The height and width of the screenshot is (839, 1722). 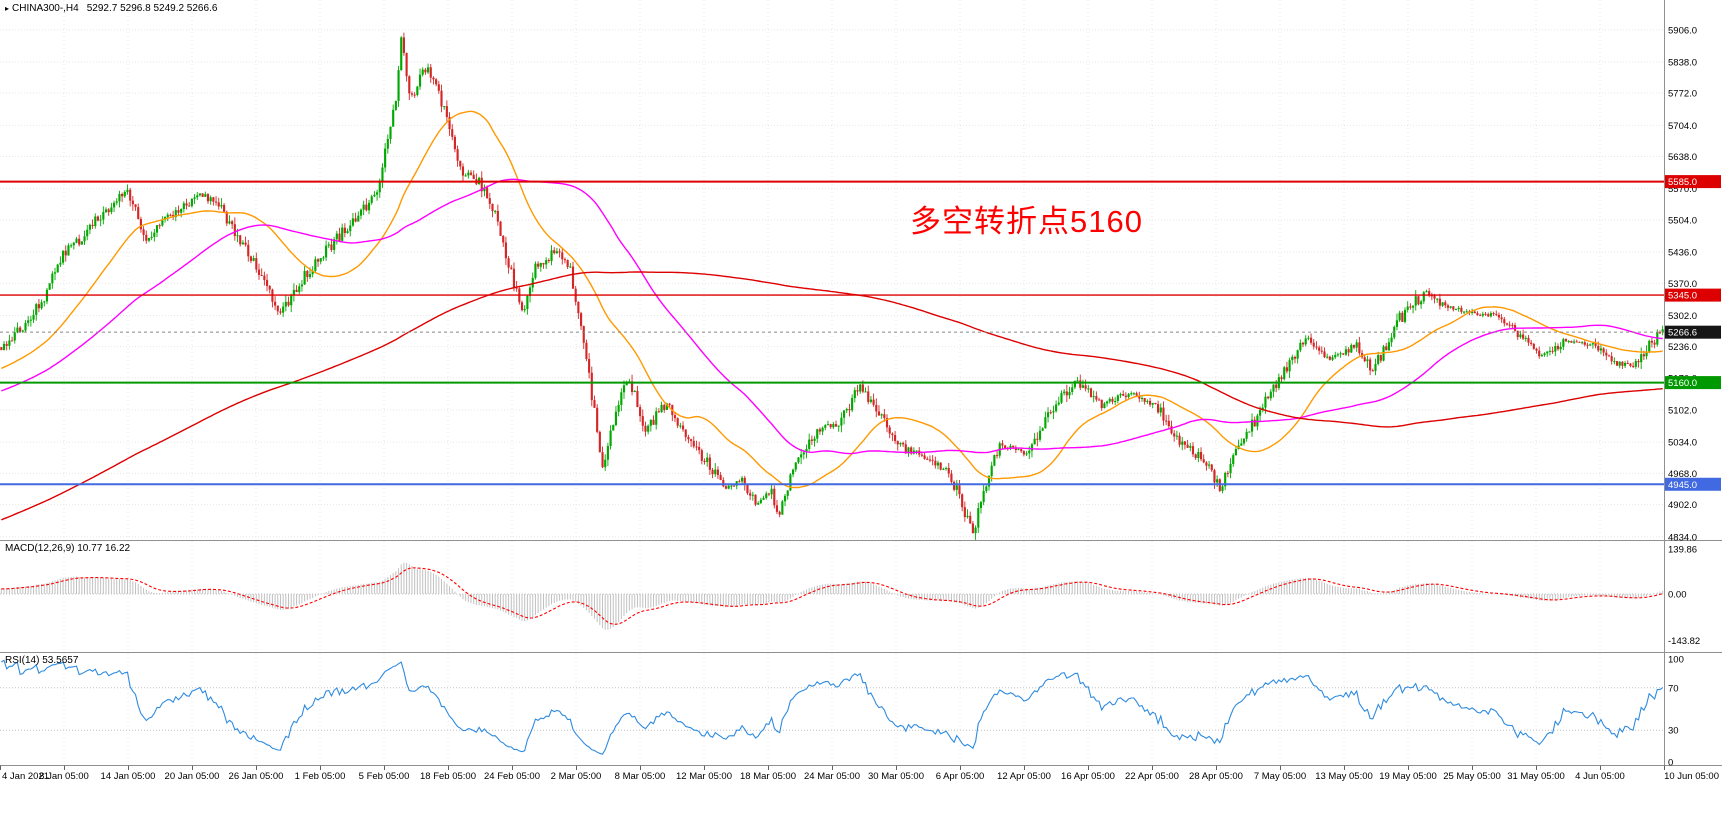 What do you see at coordinates (68, 548) in the screenshot?
I see `macd-indicator-label: MACD(12,26,9) 10.77 16.22` at bounding box center [68, 548].